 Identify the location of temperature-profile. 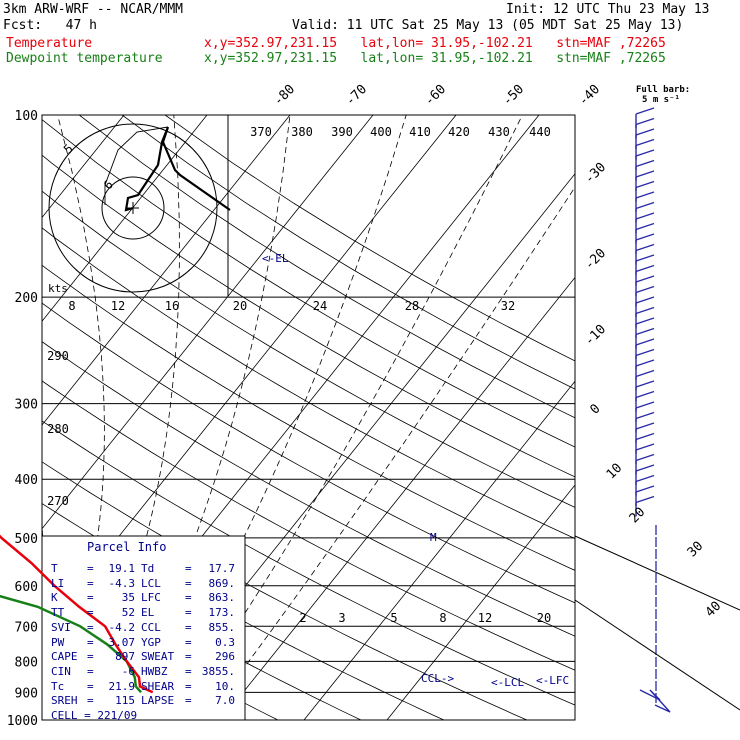
(77, 614).